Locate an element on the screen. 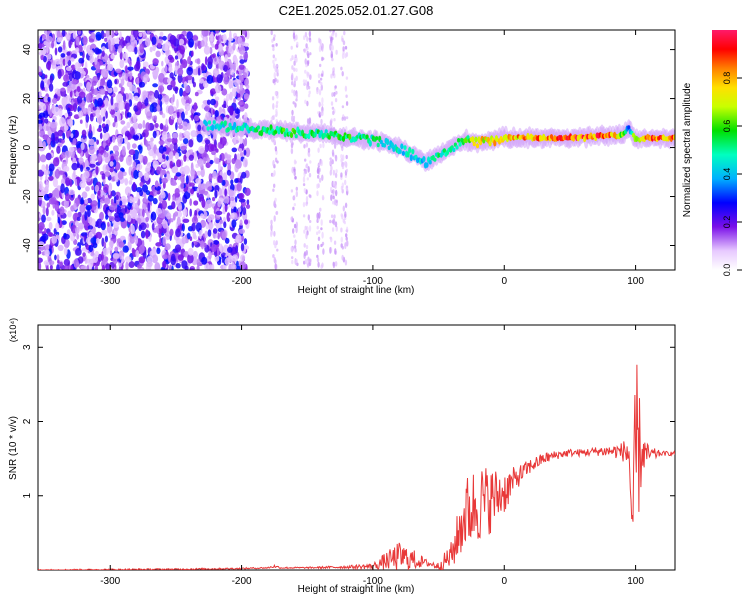 Image resolution: width=750 pixels, height=600 pixels. x-tick-label: 0 is located at coordinates (504, 581).